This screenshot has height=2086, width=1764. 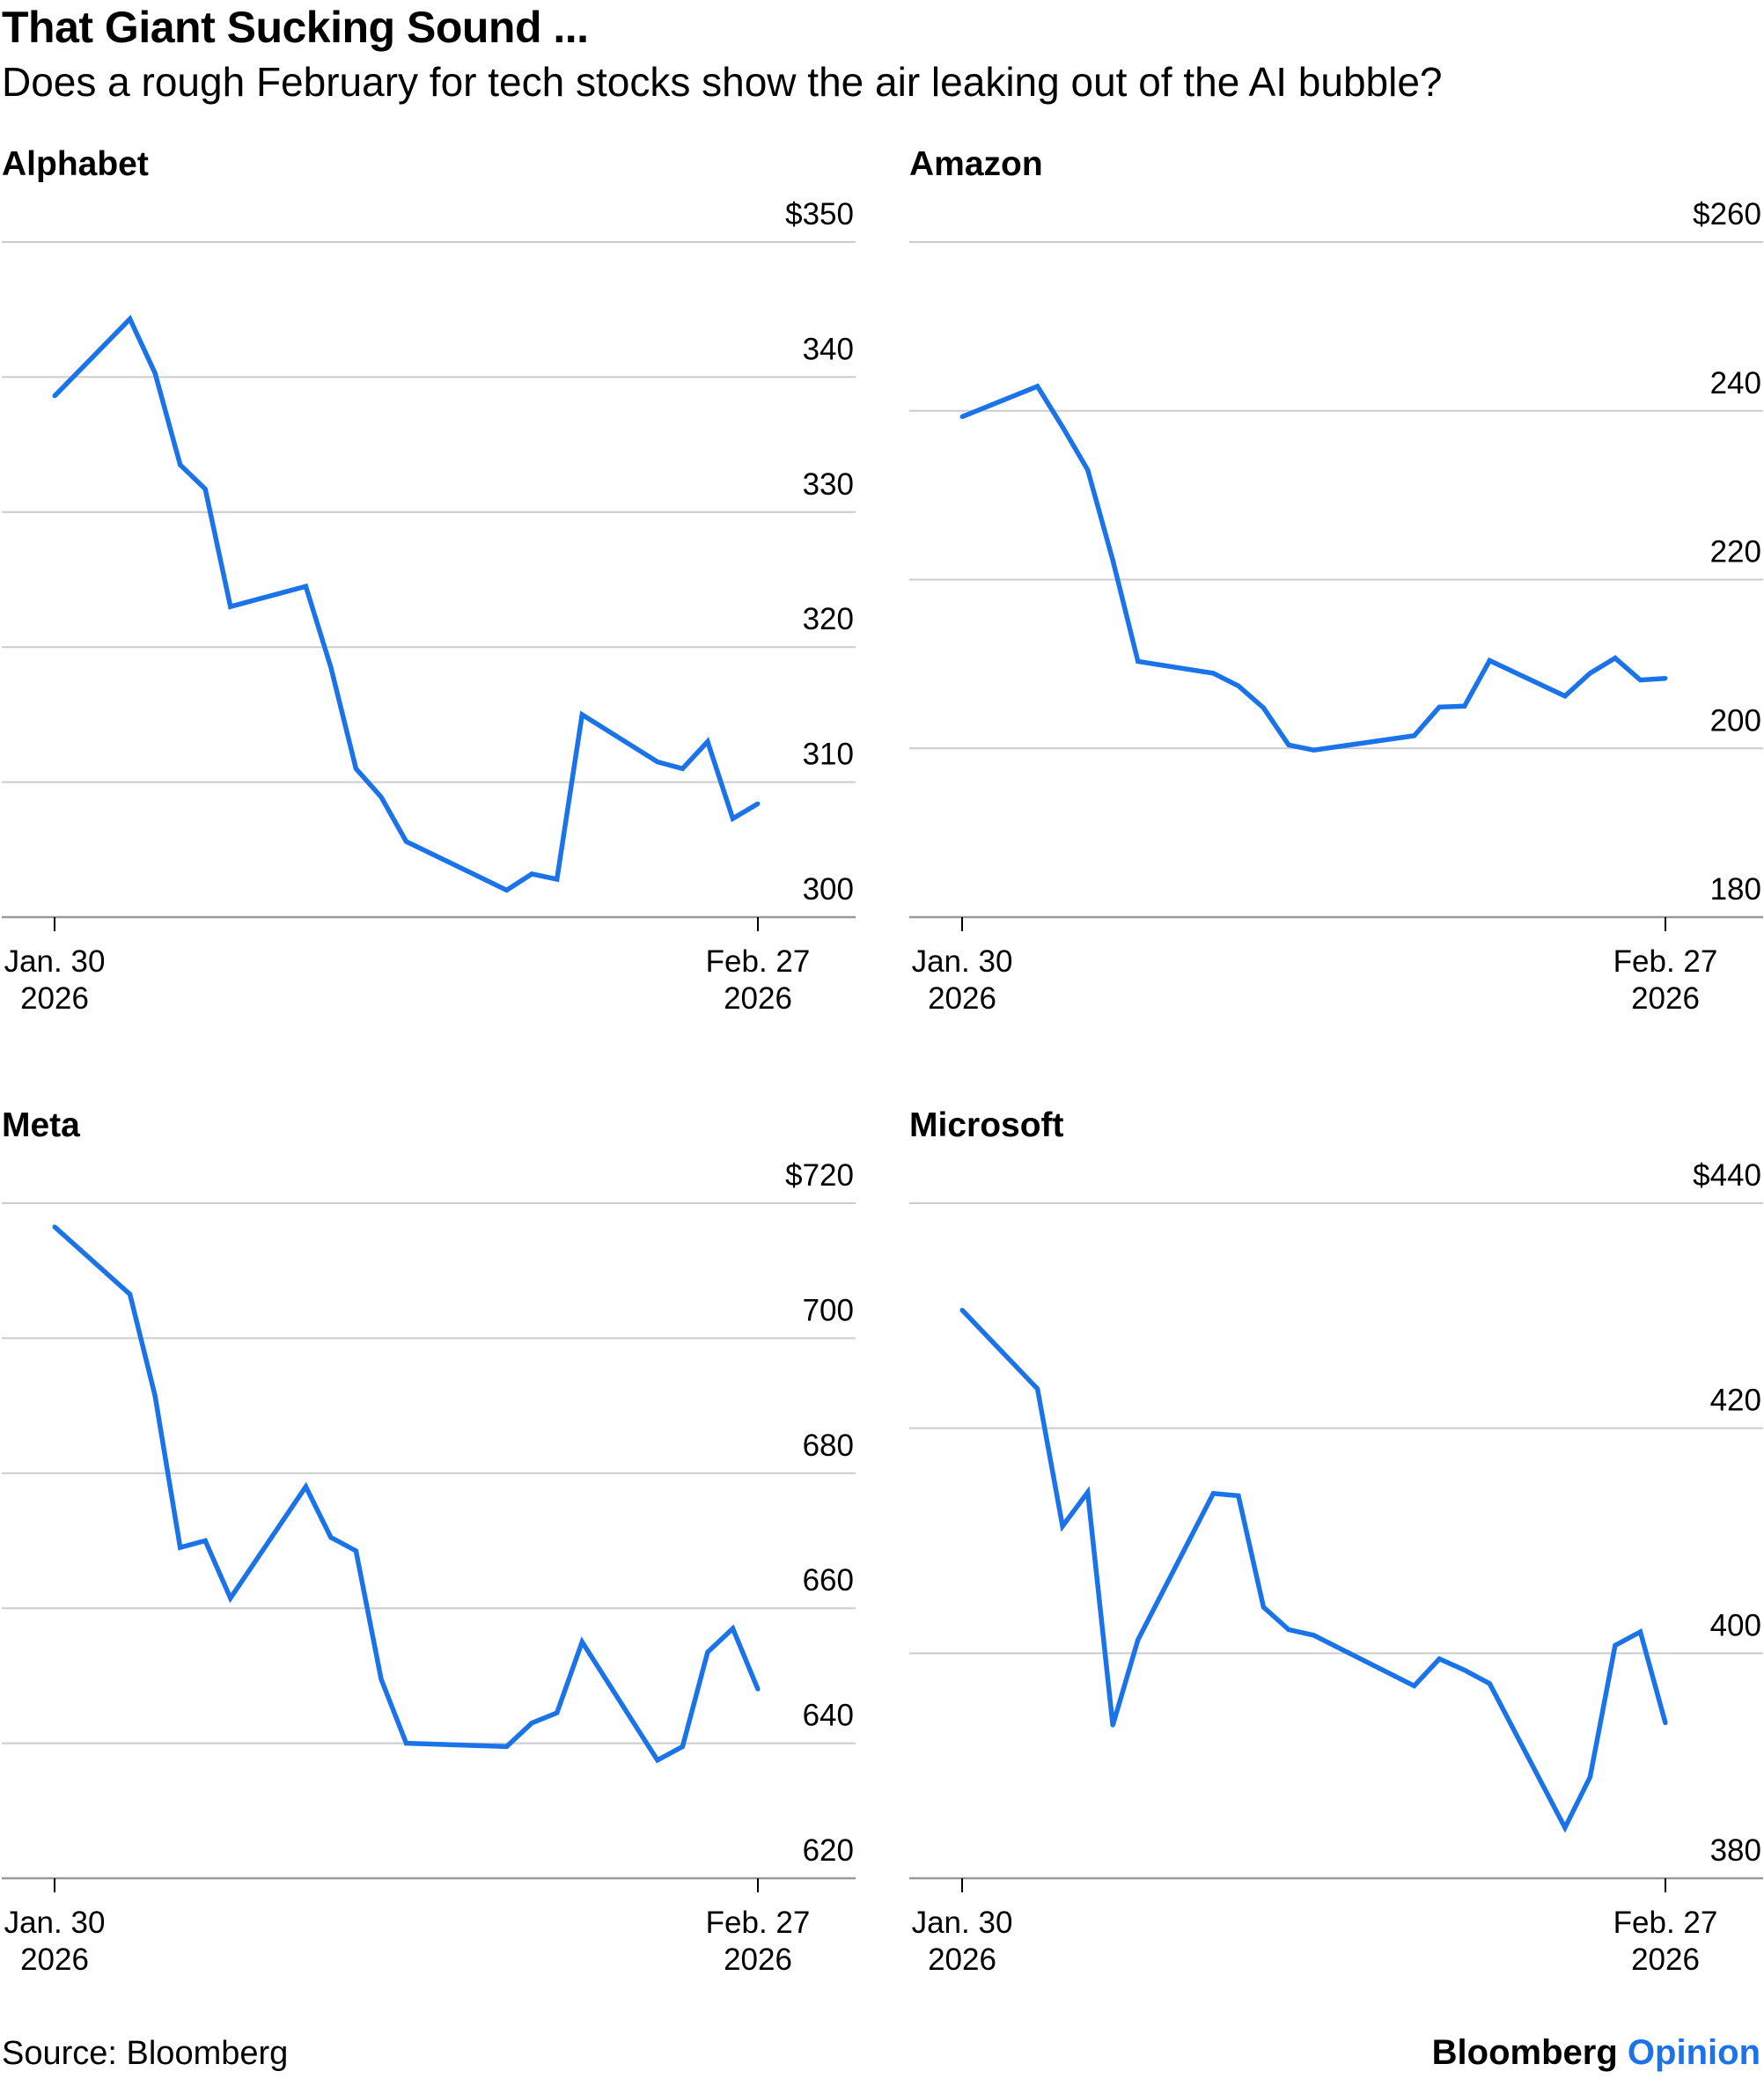 What do you see at coordinates (828, 1850) in the screenshot?
I see `y-tick-label: 620` at bounding box center [828, 1850].